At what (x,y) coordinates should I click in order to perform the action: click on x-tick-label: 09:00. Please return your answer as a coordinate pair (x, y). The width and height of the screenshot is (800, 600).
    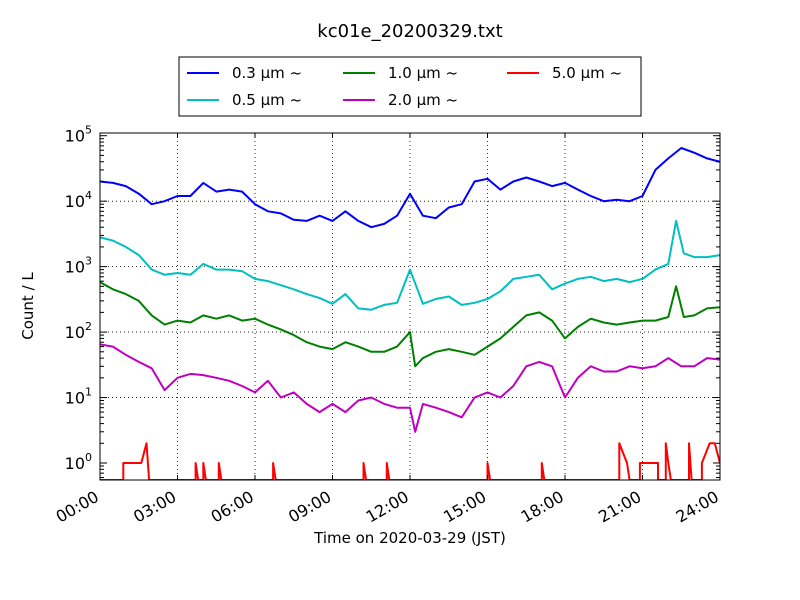
    Looking at the image, I should click on (309, 507).